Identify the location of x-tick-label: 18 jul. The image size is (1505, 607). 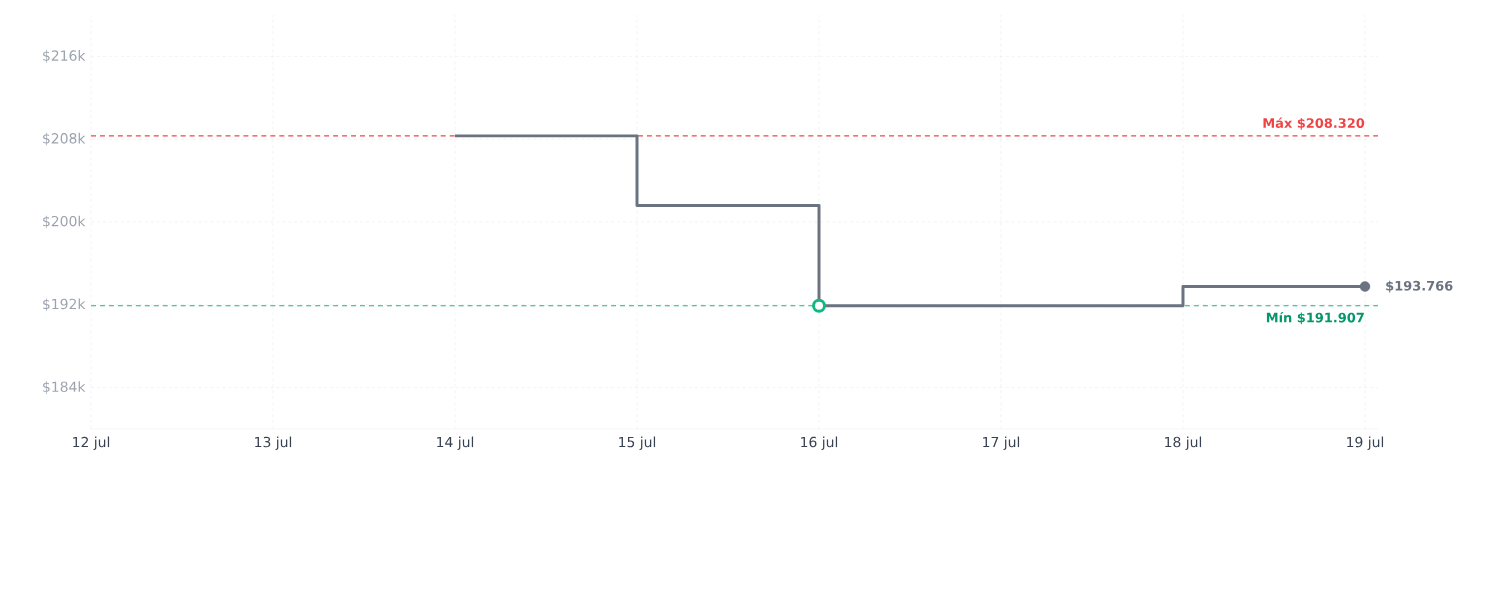
(1183, 443).